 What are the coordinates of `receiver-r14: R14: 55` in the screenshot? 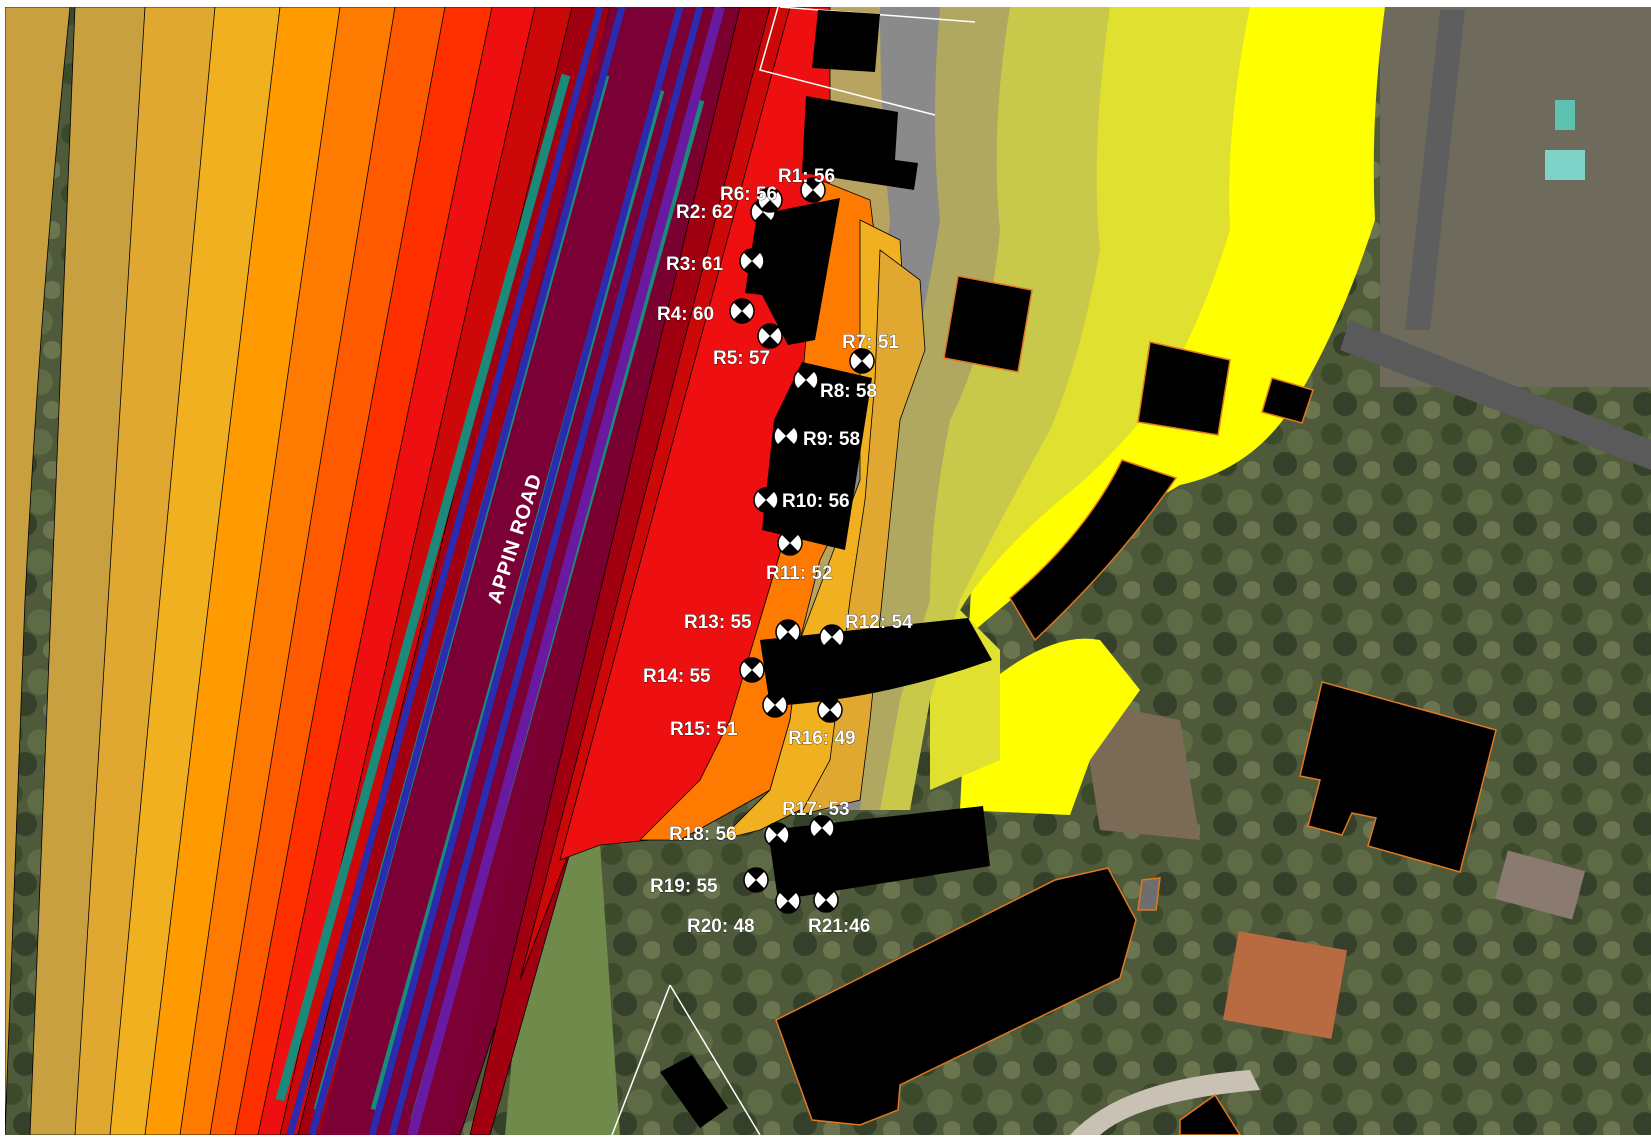 It's located at (704, 672).